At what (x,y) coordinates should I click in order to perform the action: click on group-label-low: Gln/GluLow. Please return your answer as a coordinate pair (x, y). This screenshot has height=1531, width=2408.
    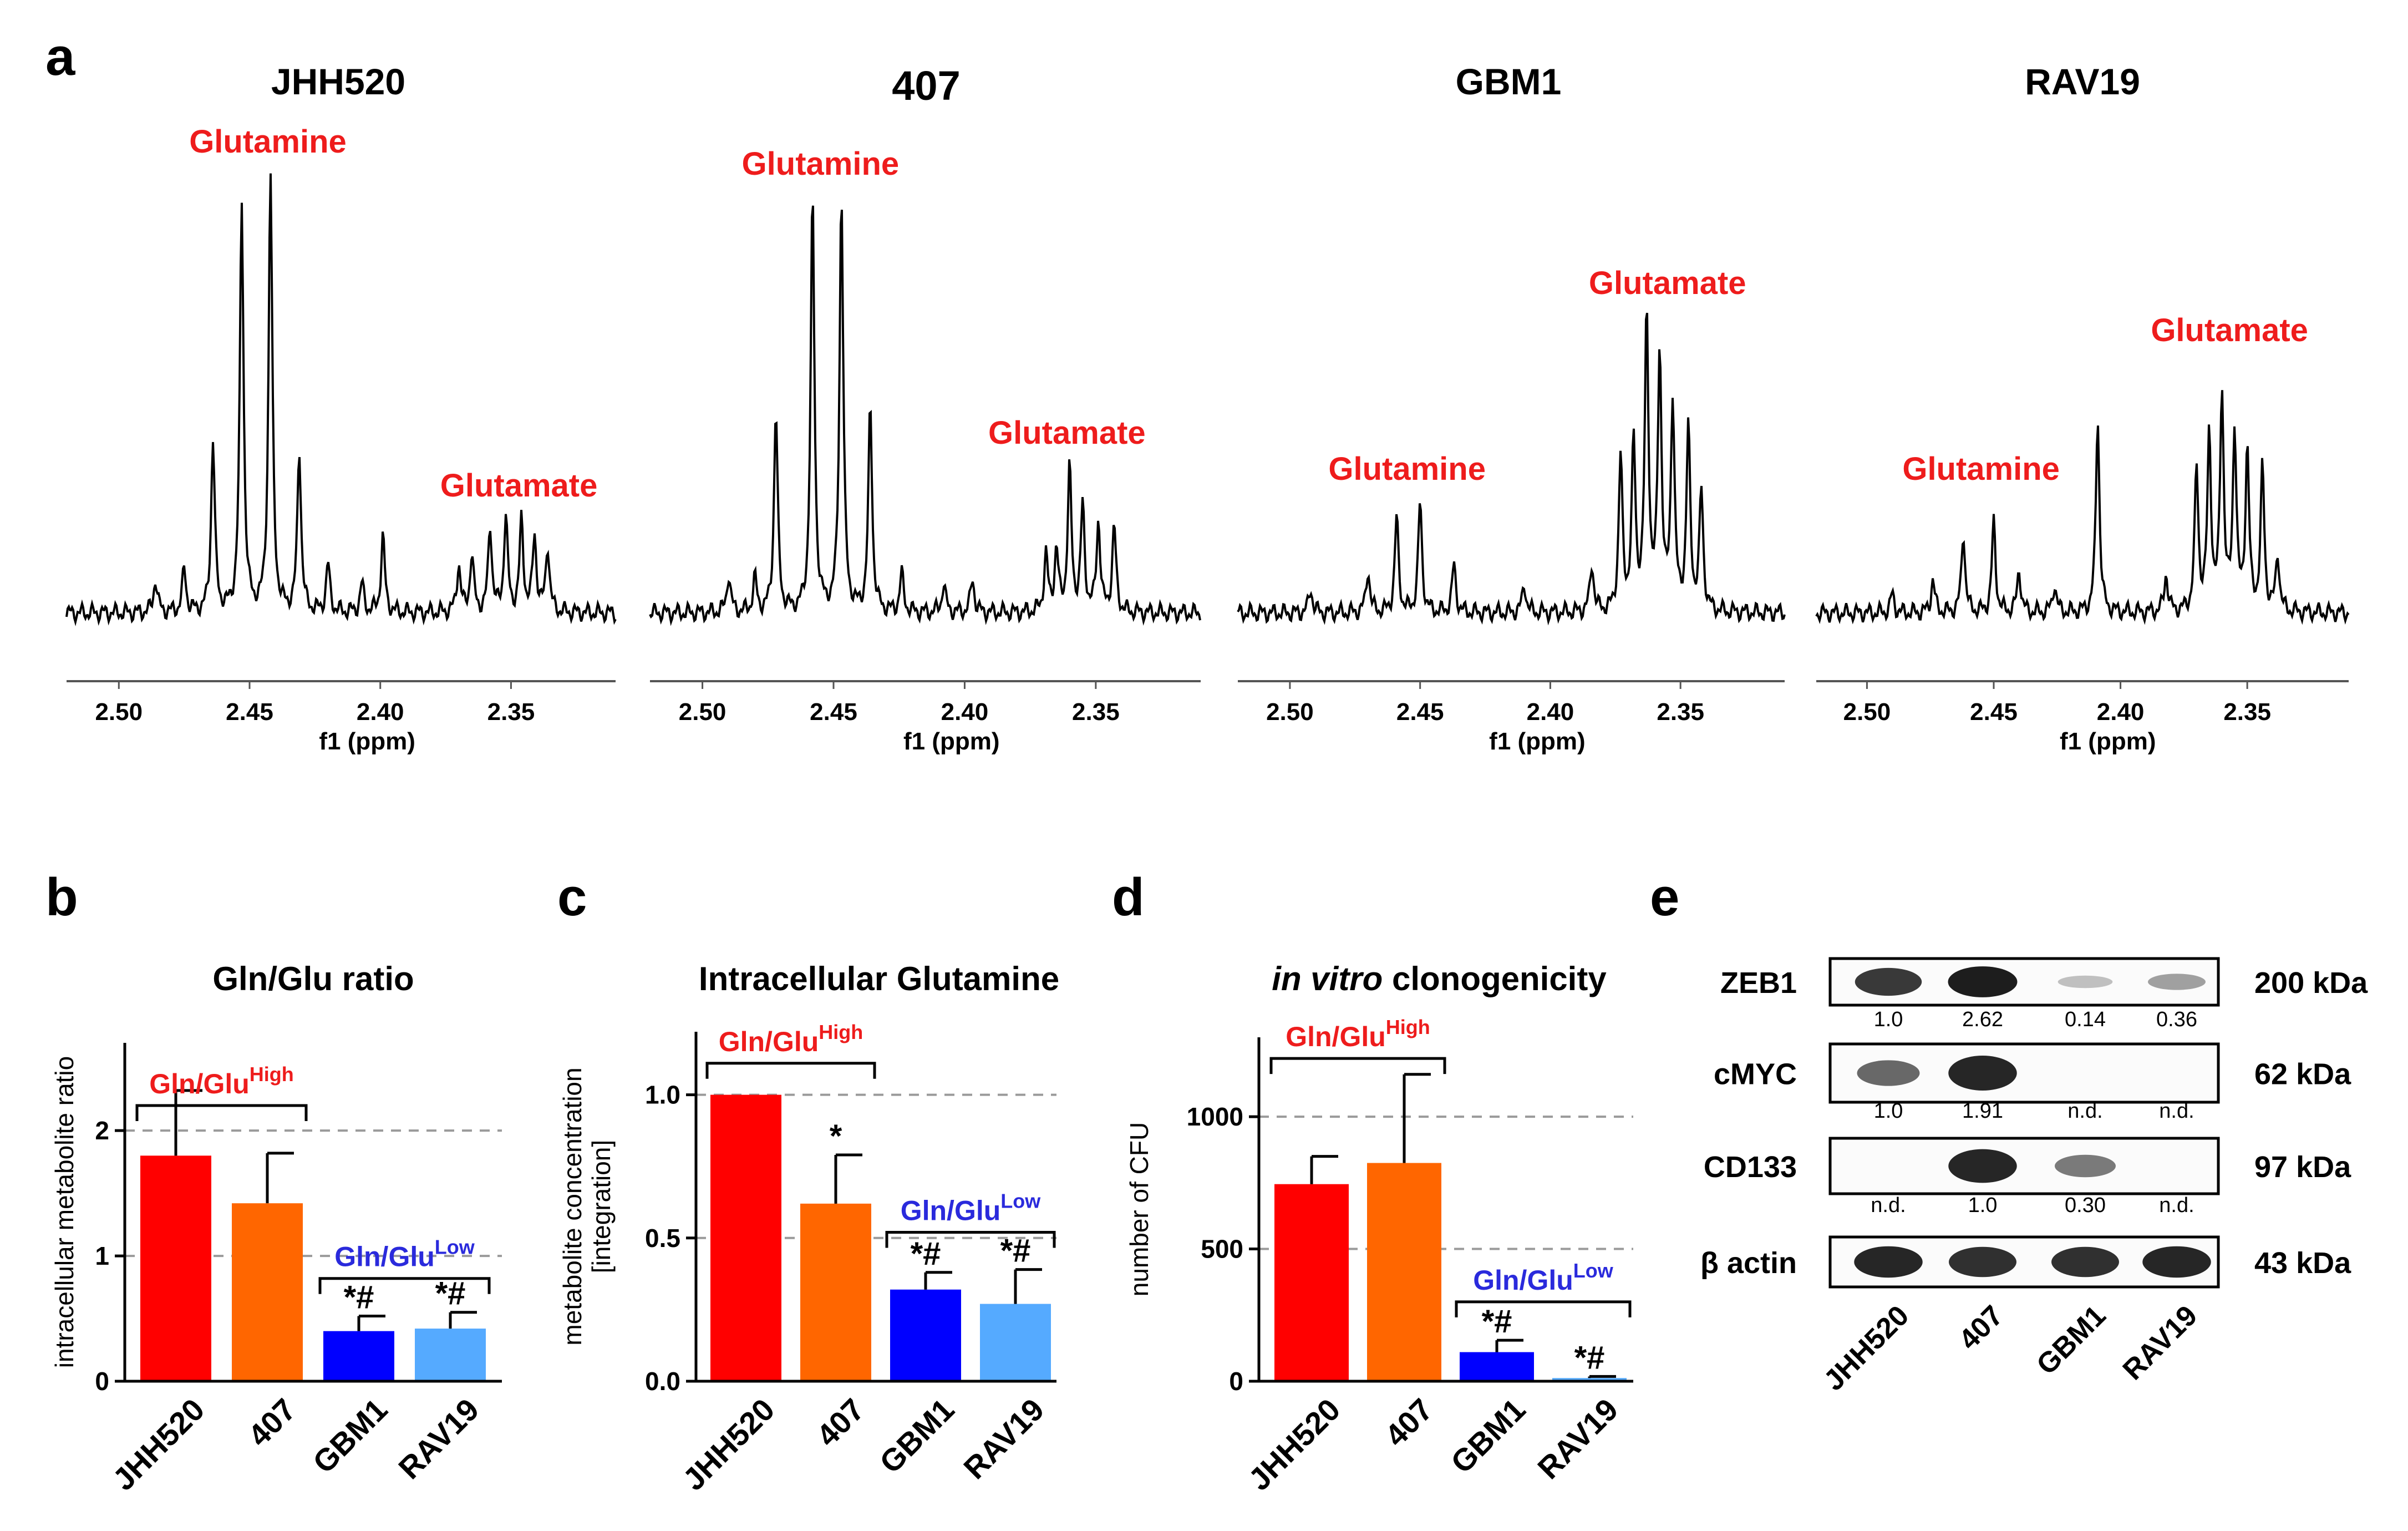
    Looking at the image, I should click on (971, 1207).